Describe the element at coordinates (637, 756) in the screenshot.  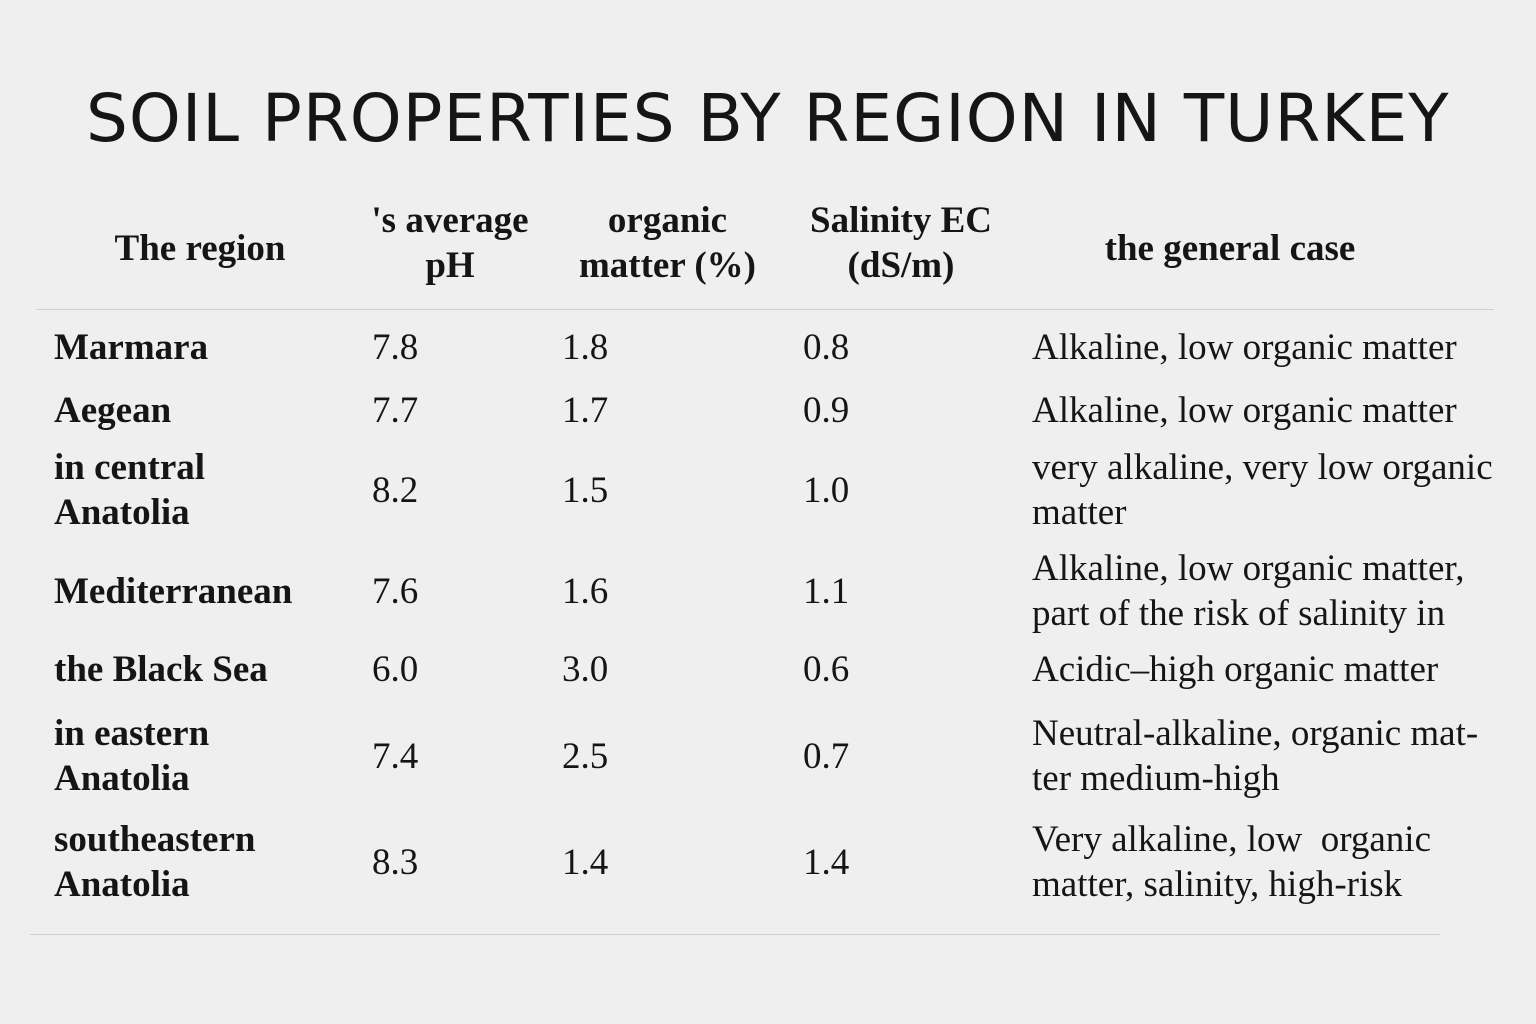
I see `organic-matter-cell: 2.5` at that location.